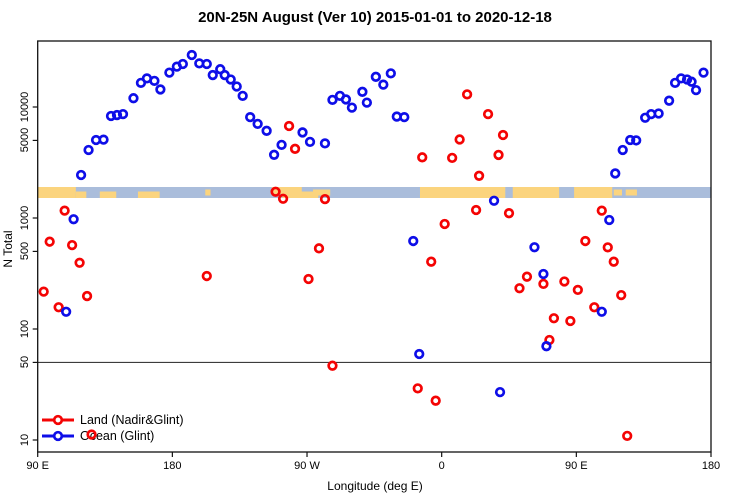 Image resolution: width=750 pixels, height=500 pixels. Describe the element at coordinates (8, 249) in the screenshot. I see `y-axis-label: N Total` at that location.